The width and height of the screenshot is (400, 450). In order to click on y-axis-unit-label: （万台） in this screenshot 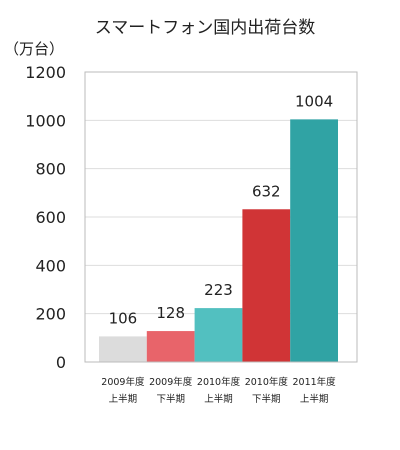, I will do `click(34, 49)`.